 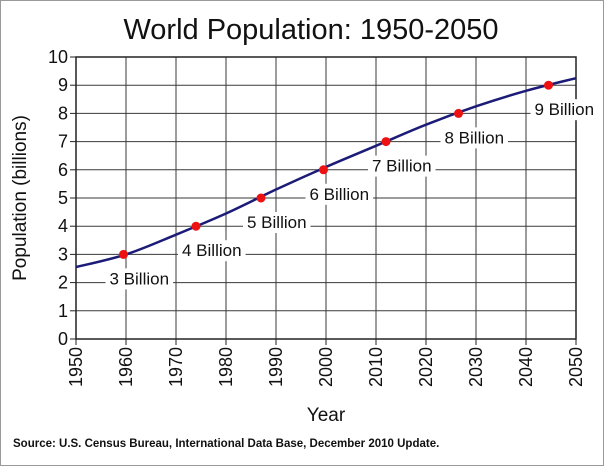 I want to click on y-tick-label: 5, so click(x=63, y=198).